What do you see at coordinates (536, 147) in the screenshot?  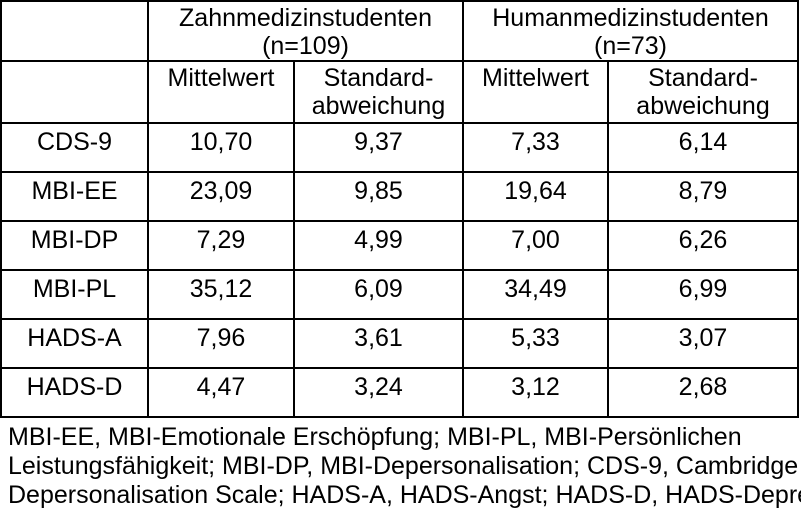 I see `value-cell: 7,33` at bounding box center [536, 147].